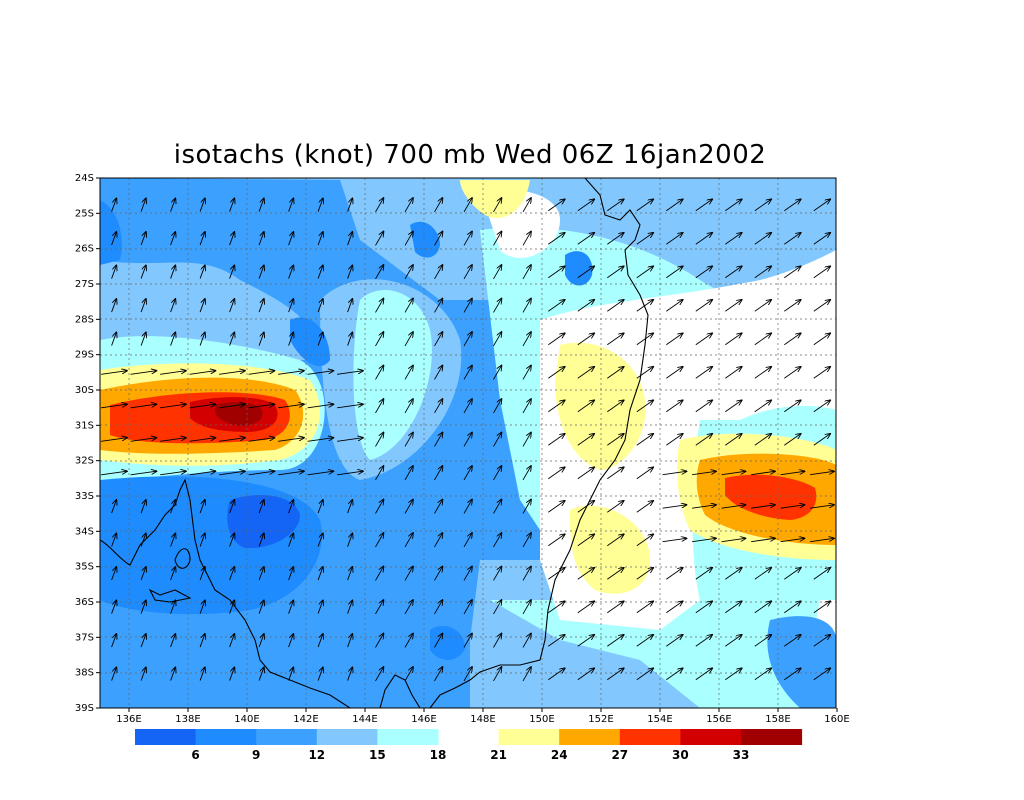  I want to click on colorbar-label: 9, so click(256, 755).